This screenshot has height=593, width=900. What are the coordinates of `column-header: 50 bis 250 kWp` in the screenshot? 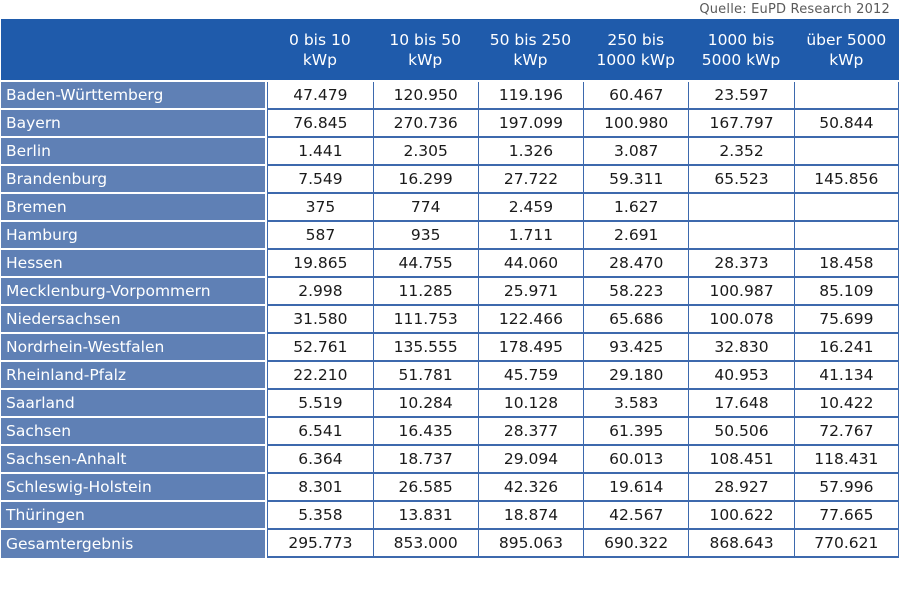 It's located at (530, 50).